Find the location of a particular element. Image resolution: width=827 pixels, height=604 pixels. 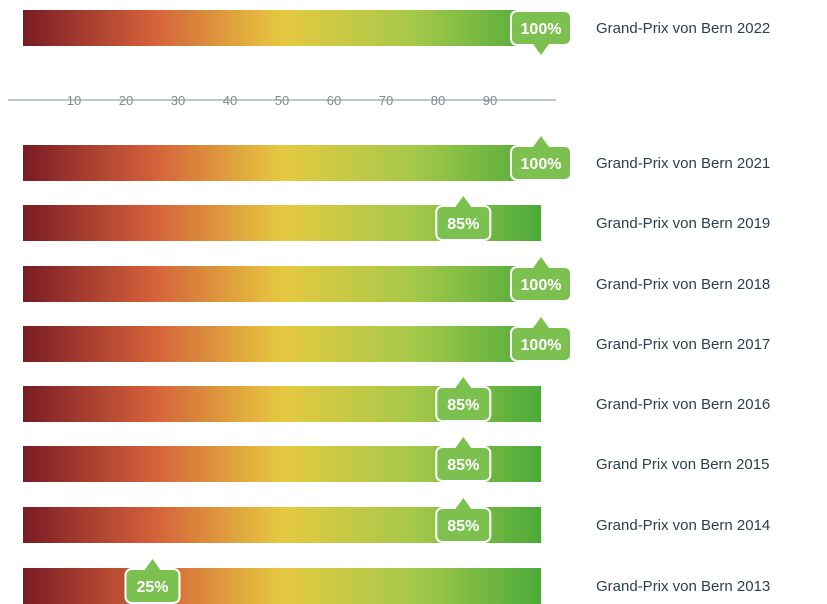

x-tick-label: 60 is located at coordinates (334, 100).